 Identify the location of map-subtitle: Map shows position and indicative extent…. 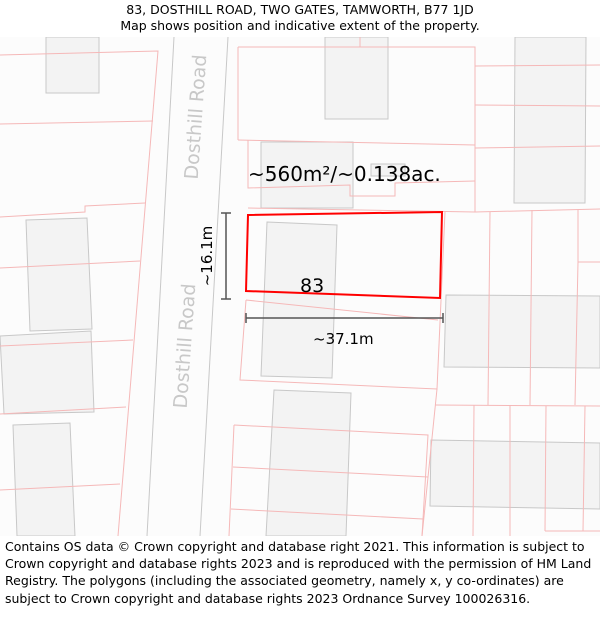
(300, 25).